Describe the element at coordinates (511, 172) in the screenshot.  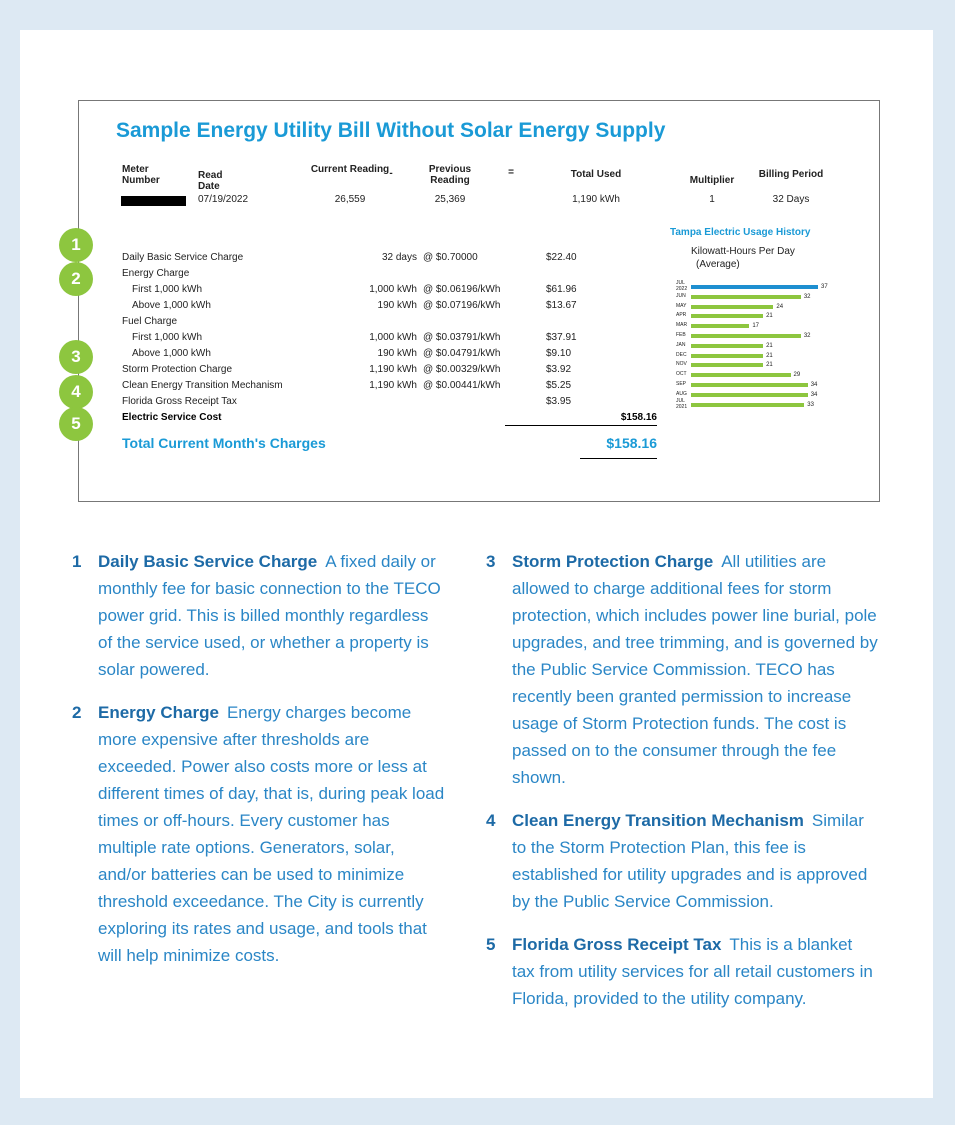
I see `header-label: =` at that location.